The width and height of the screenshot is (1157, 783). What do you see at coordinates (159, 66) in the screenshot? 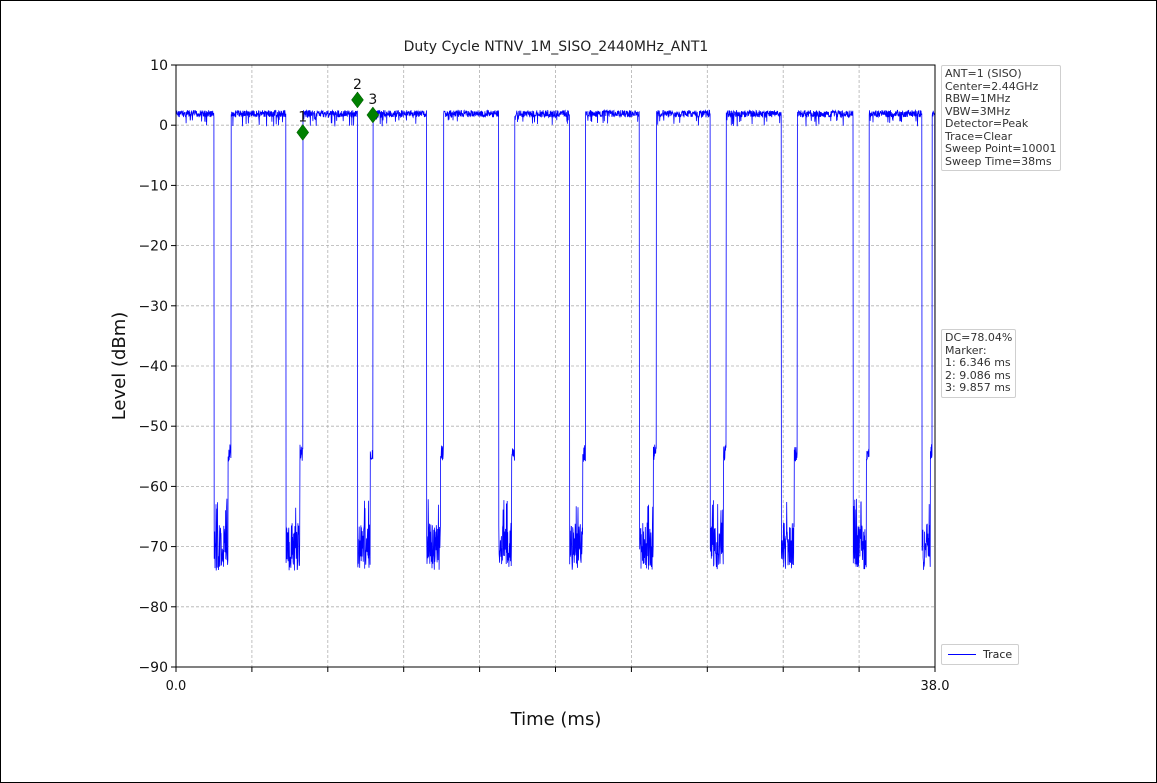
I see `y-tick-label: 10` at bounding box center [159, 66].